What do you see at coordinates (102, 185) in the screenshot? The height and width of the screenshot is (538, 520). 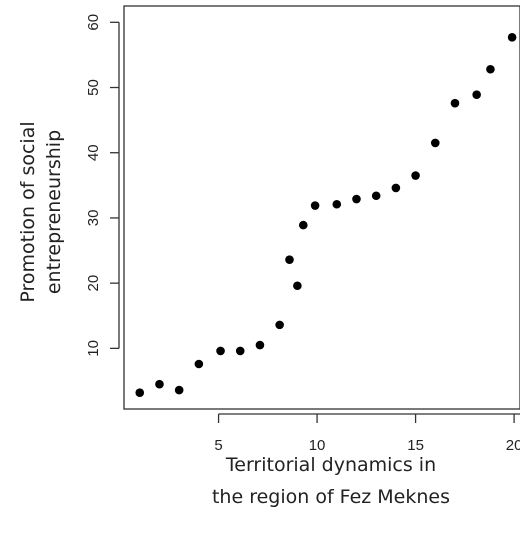 I see `y-axis: 10 20 30 40 50 60` at bounding box center [102, 185].